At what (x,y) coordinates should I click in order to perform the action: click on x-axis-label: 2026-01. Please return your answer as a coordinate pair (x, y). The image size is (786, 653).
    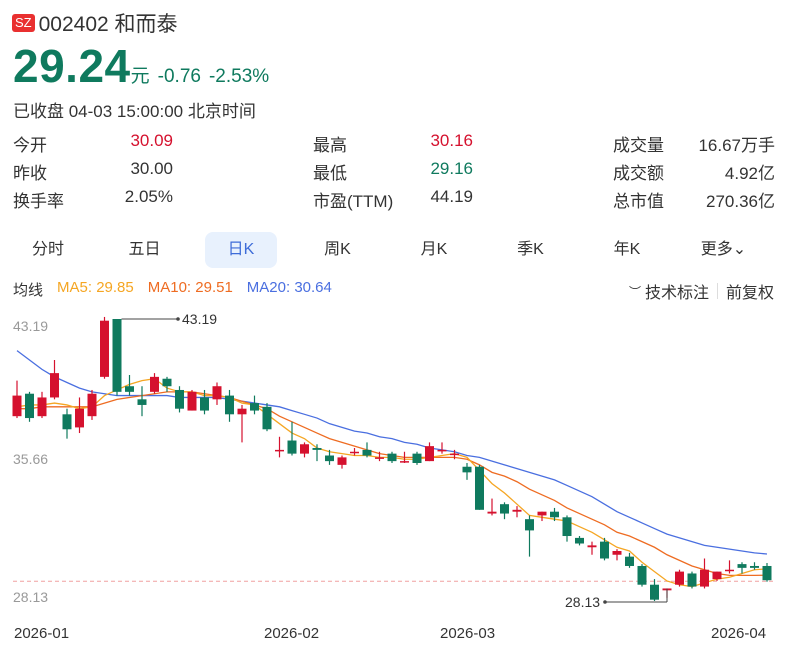
    Looking at the image, I should click on (41, 633).